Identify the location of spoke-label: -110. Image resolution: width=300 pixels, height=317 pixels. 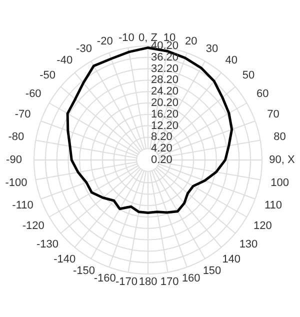
(23, 206).